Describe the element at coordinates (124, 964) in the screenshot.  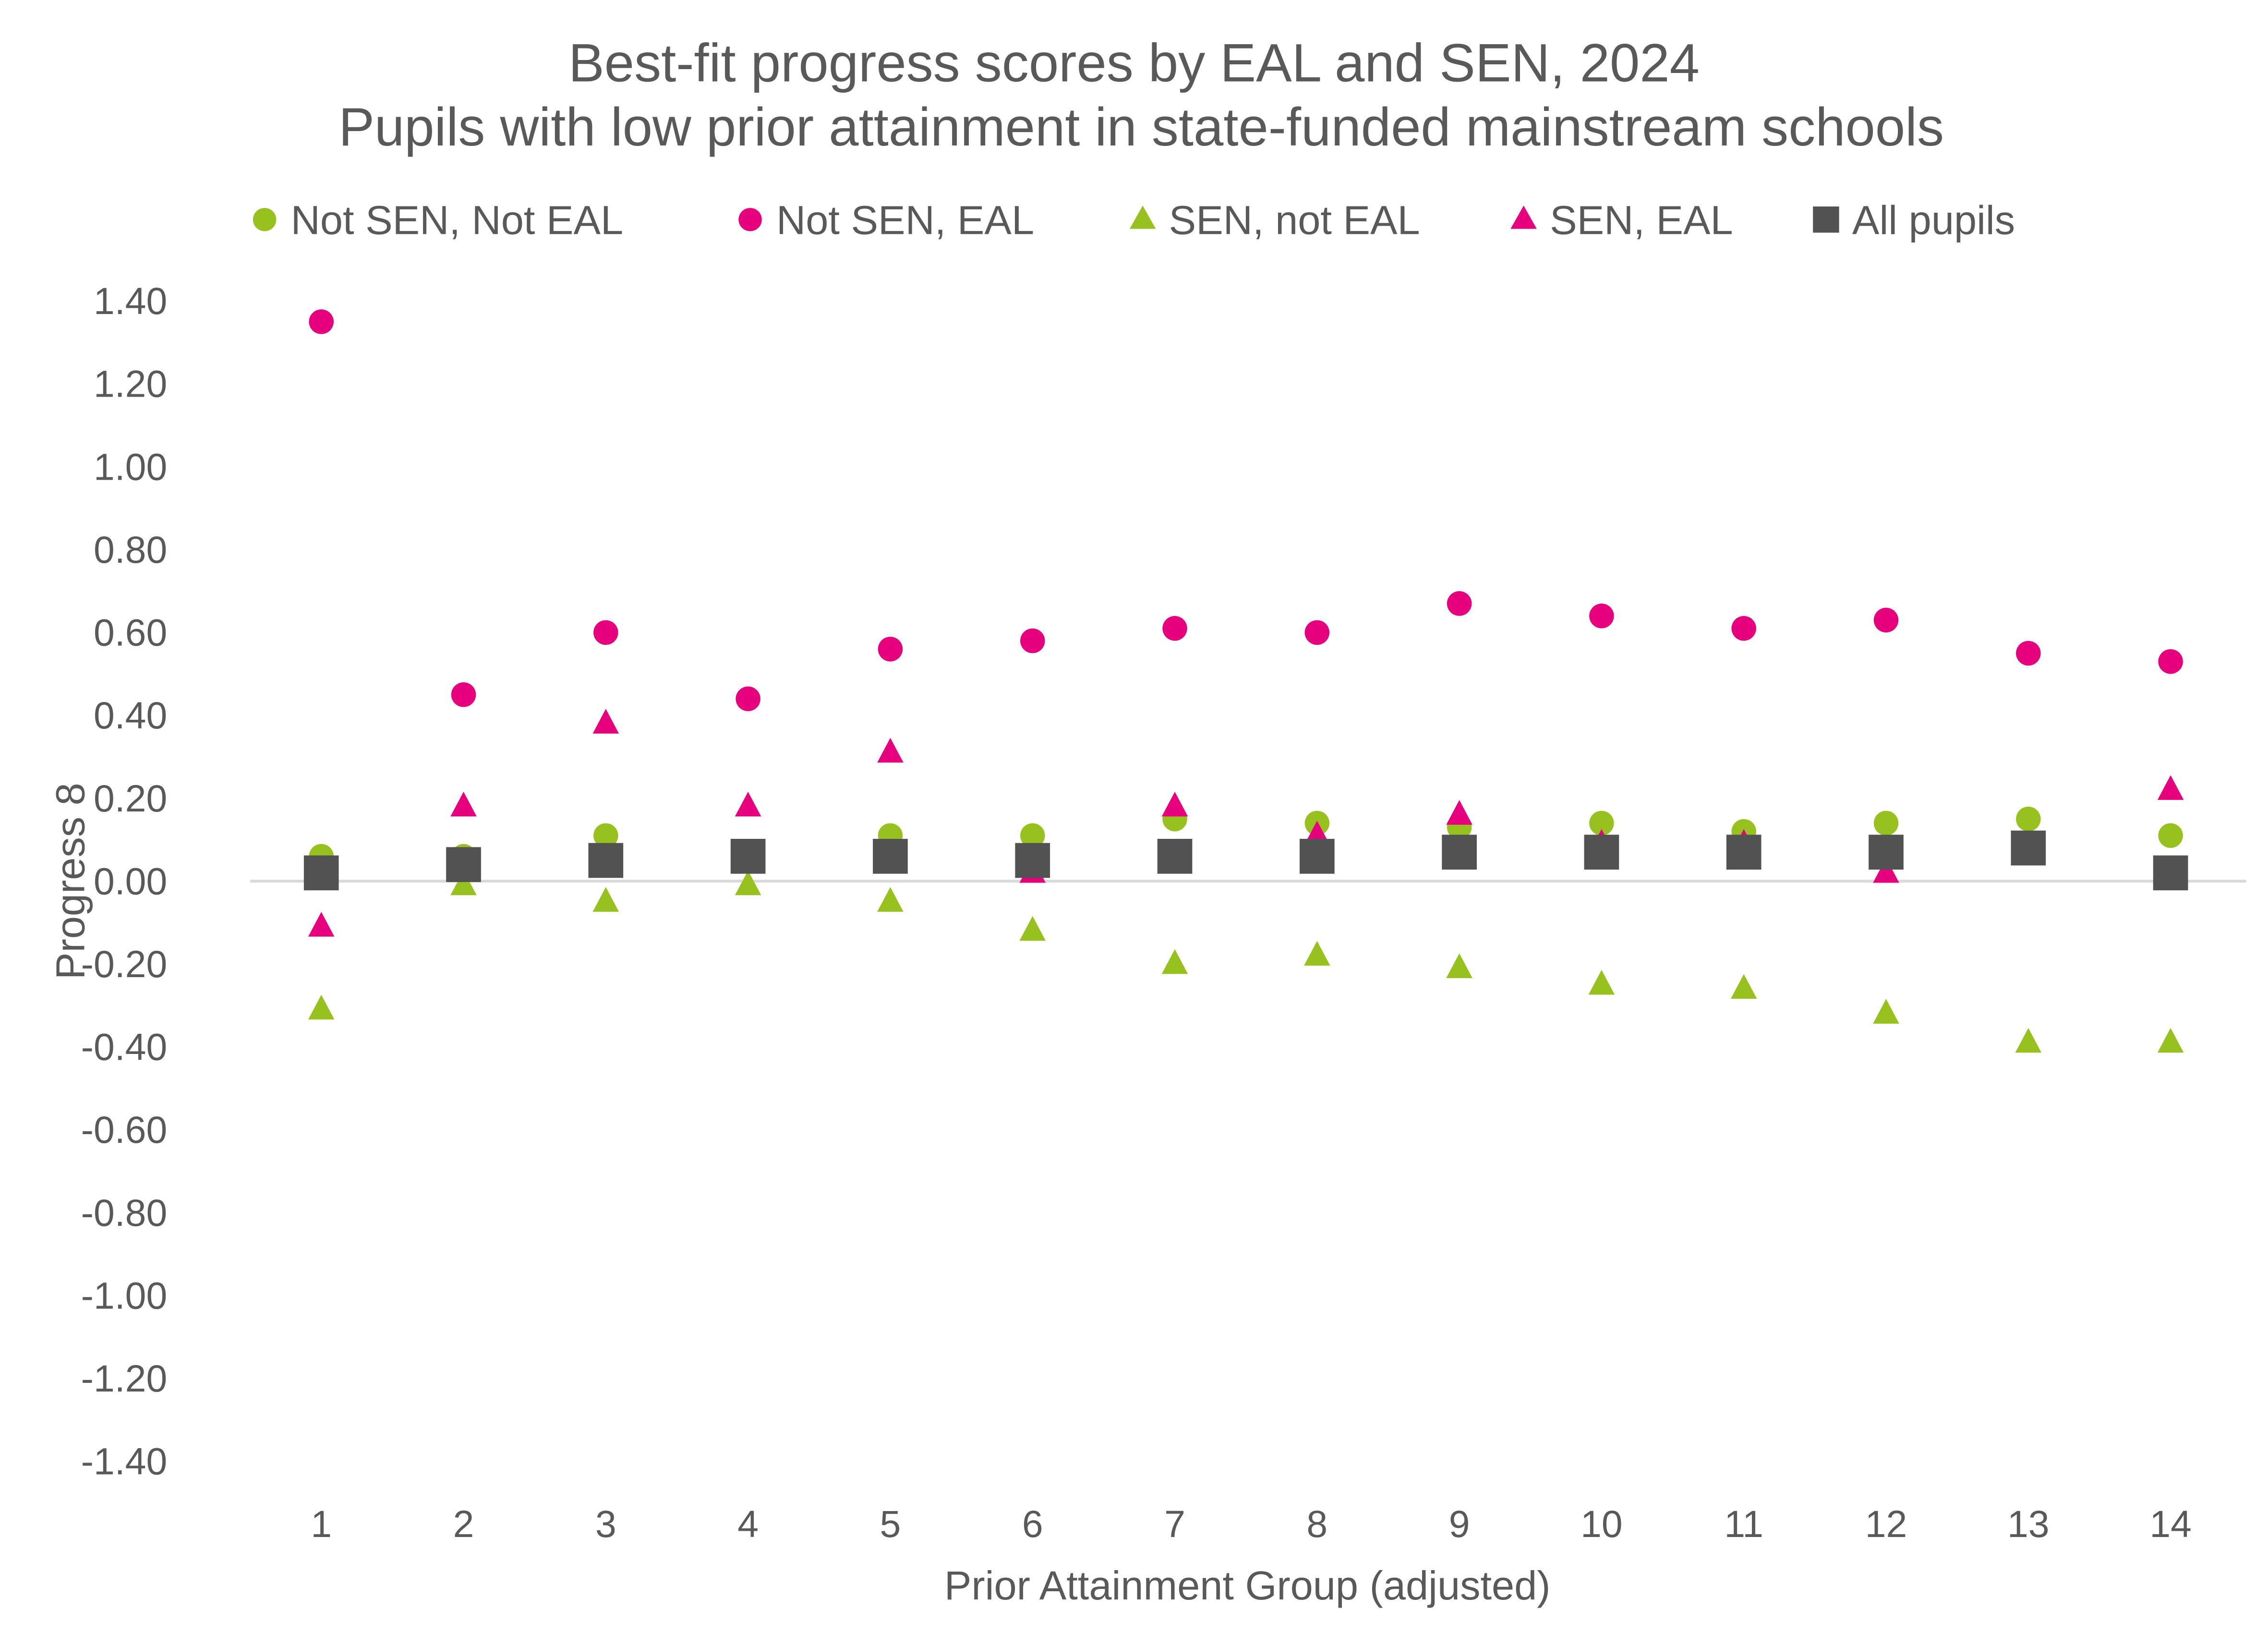
I see `y-tick-label: -0.20` at that location.